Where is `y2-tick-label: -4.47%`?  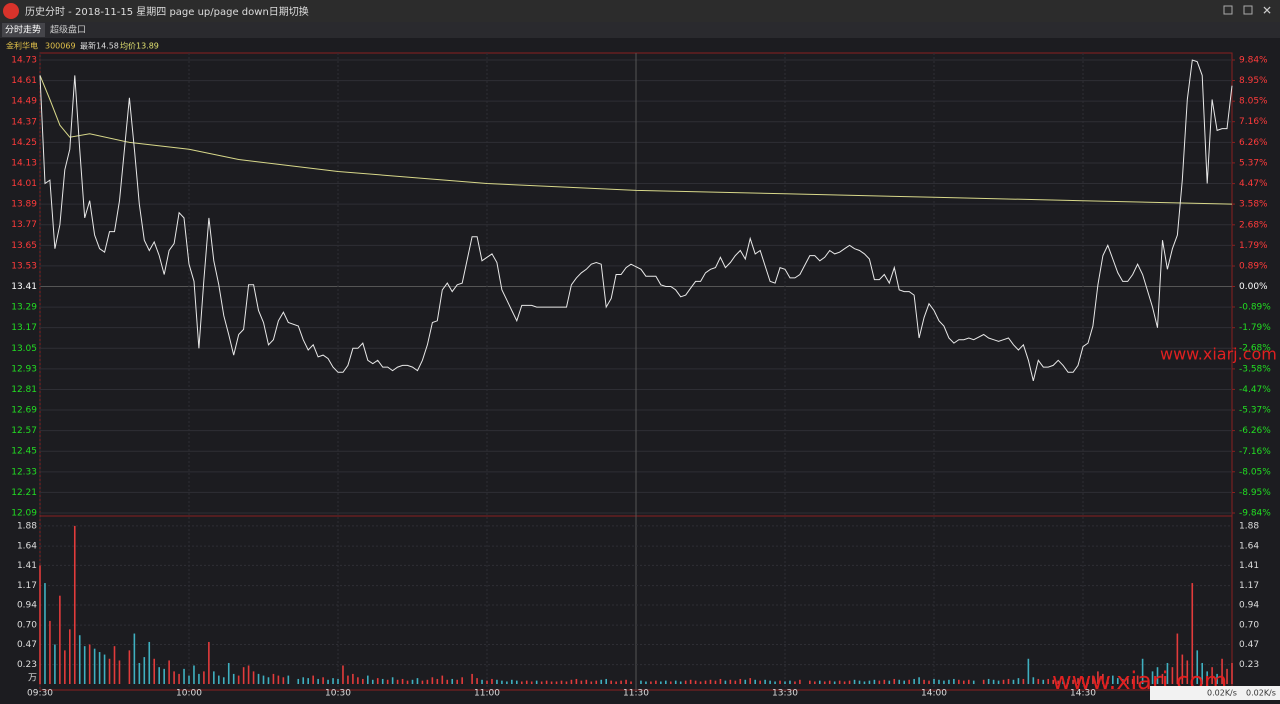 y2-tick-label: -4.47% is located at coordinates (1255, 390).